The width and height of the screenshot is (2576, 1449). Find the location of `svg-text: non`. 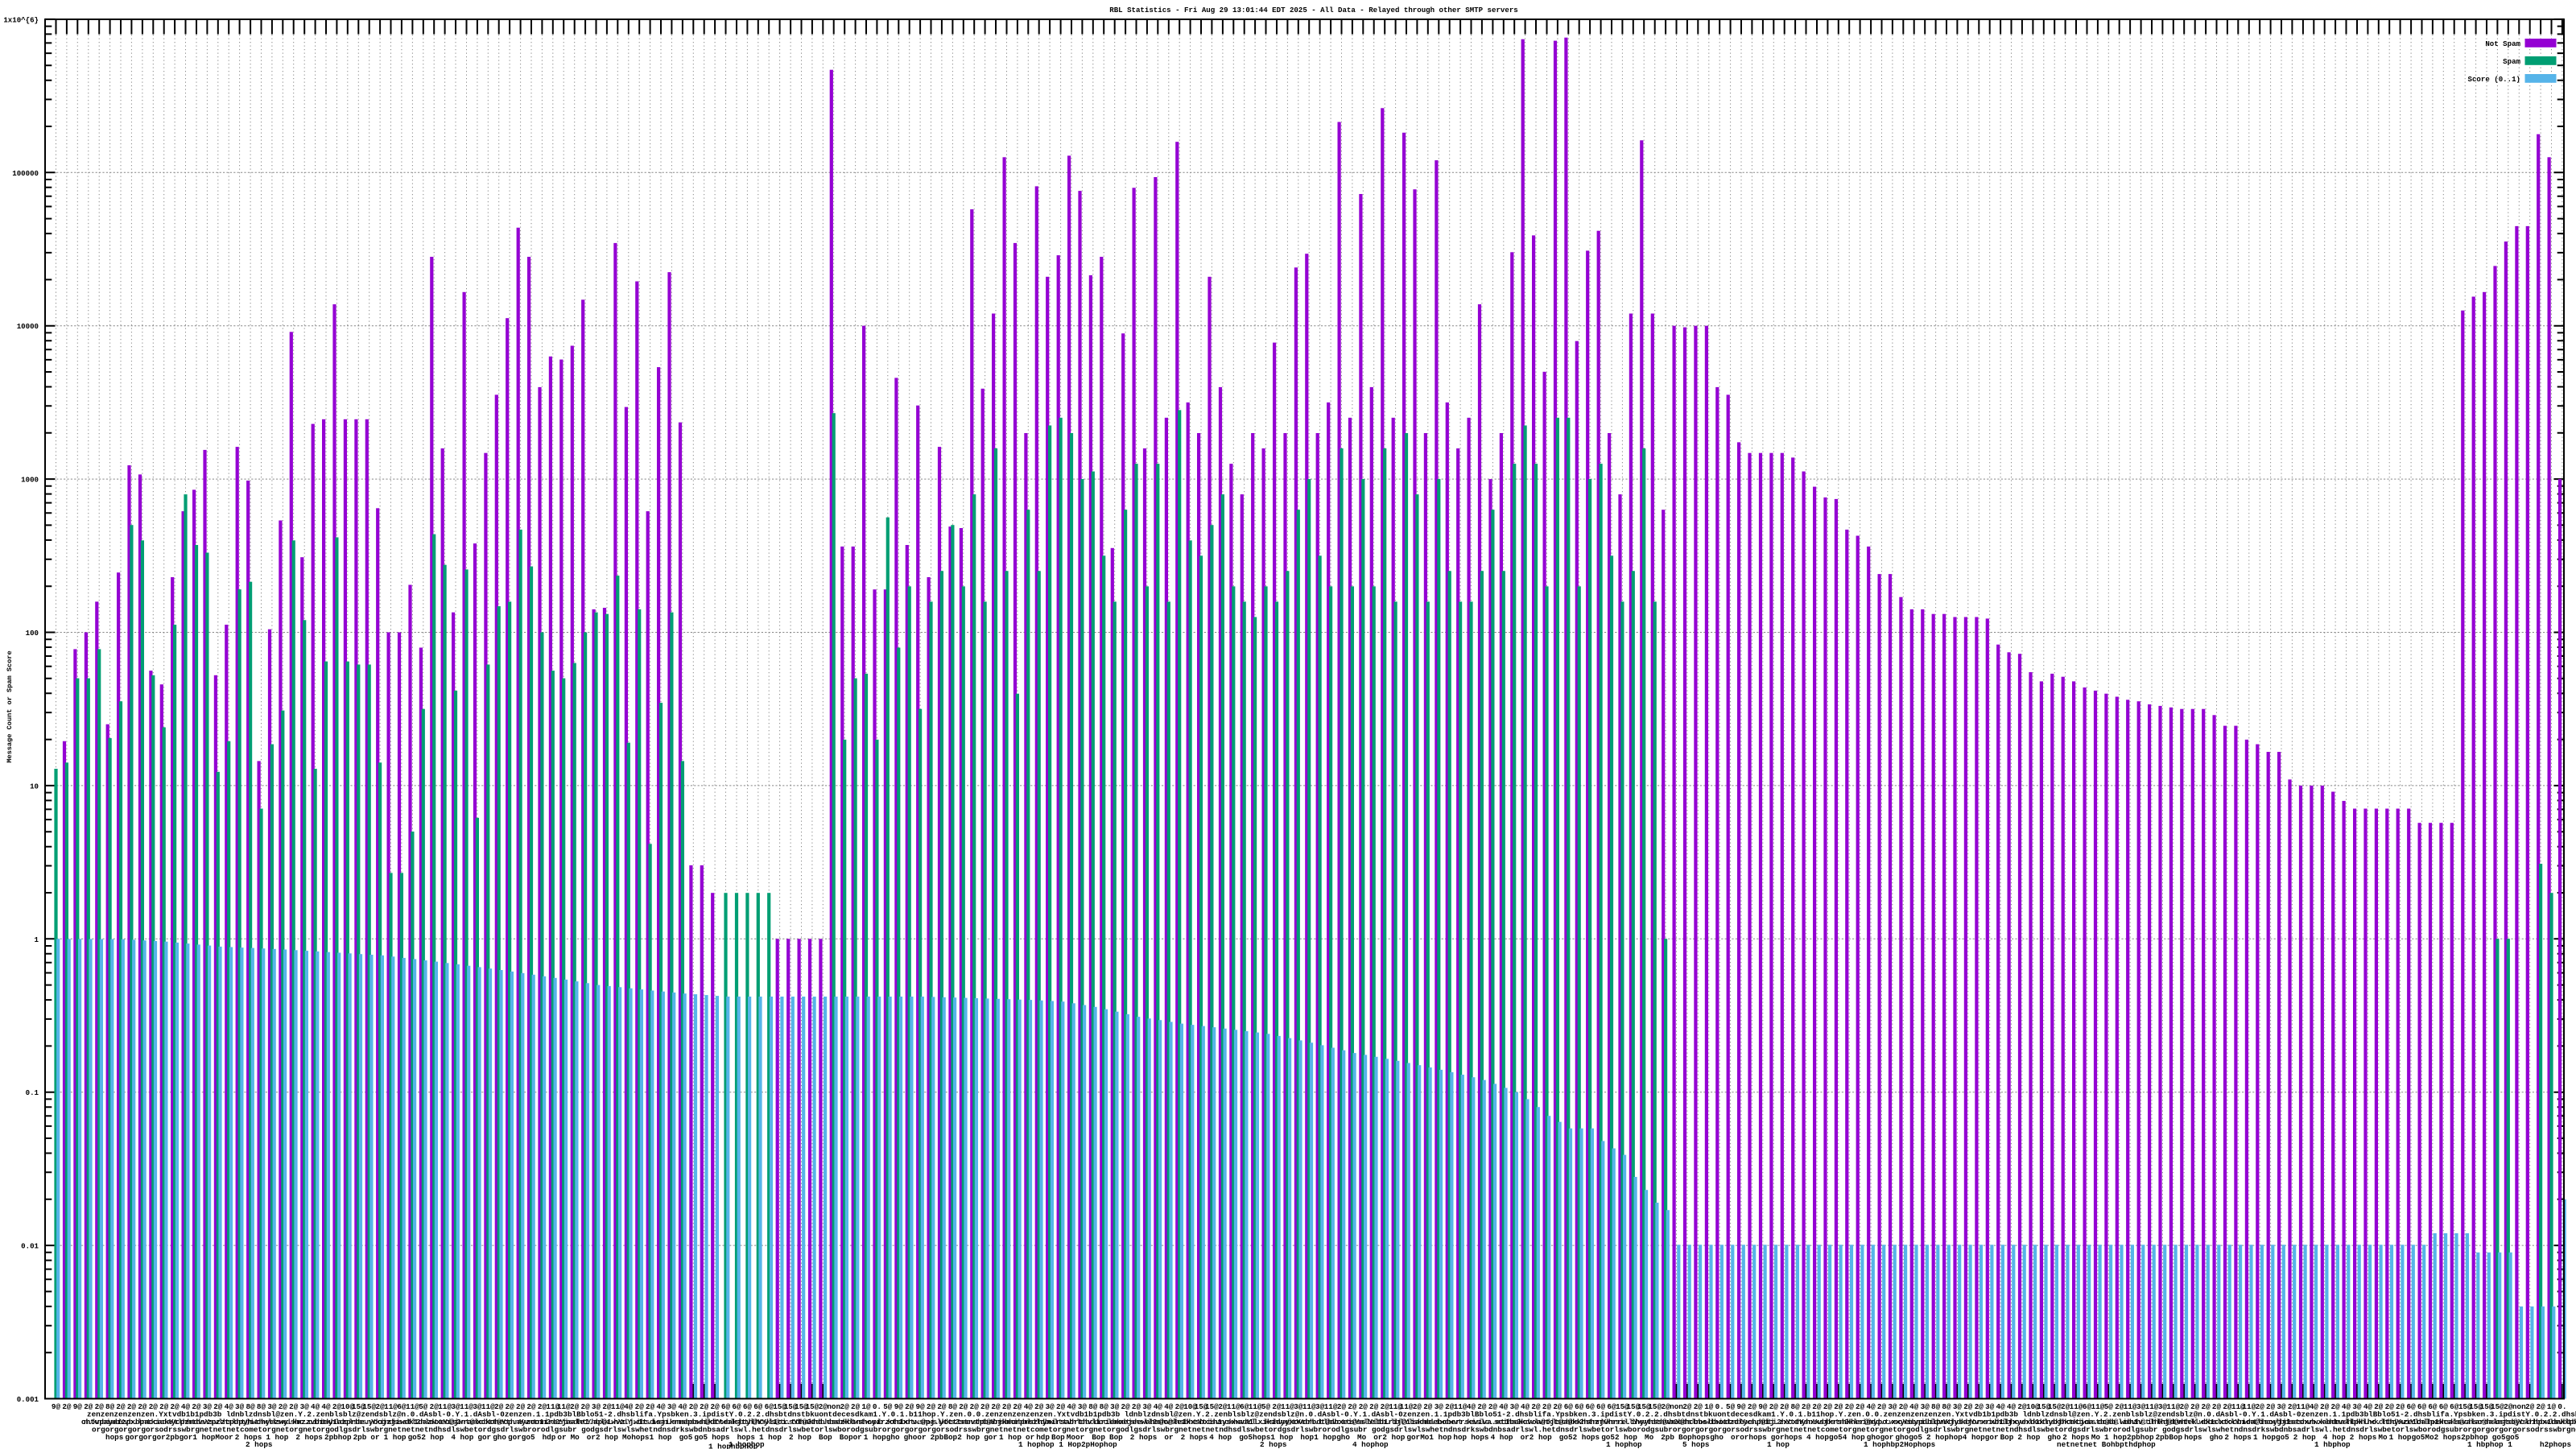

svg-text: non is located at coordinates (1676, 1406).